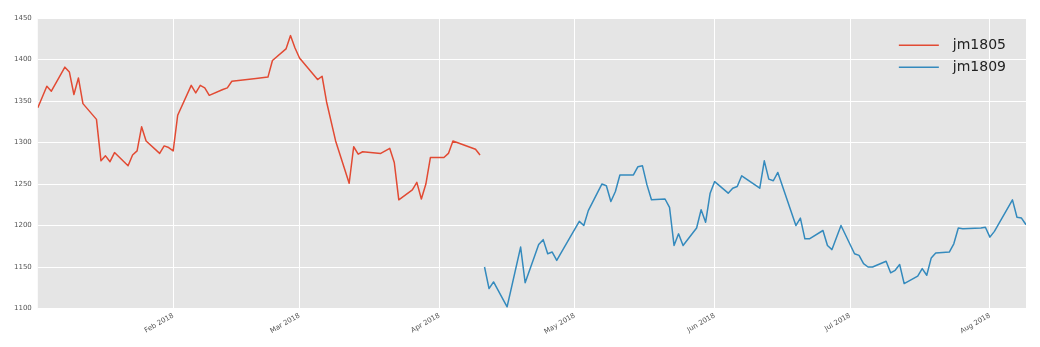  I want to click on legend-label: jm1805, so click(978, 43).